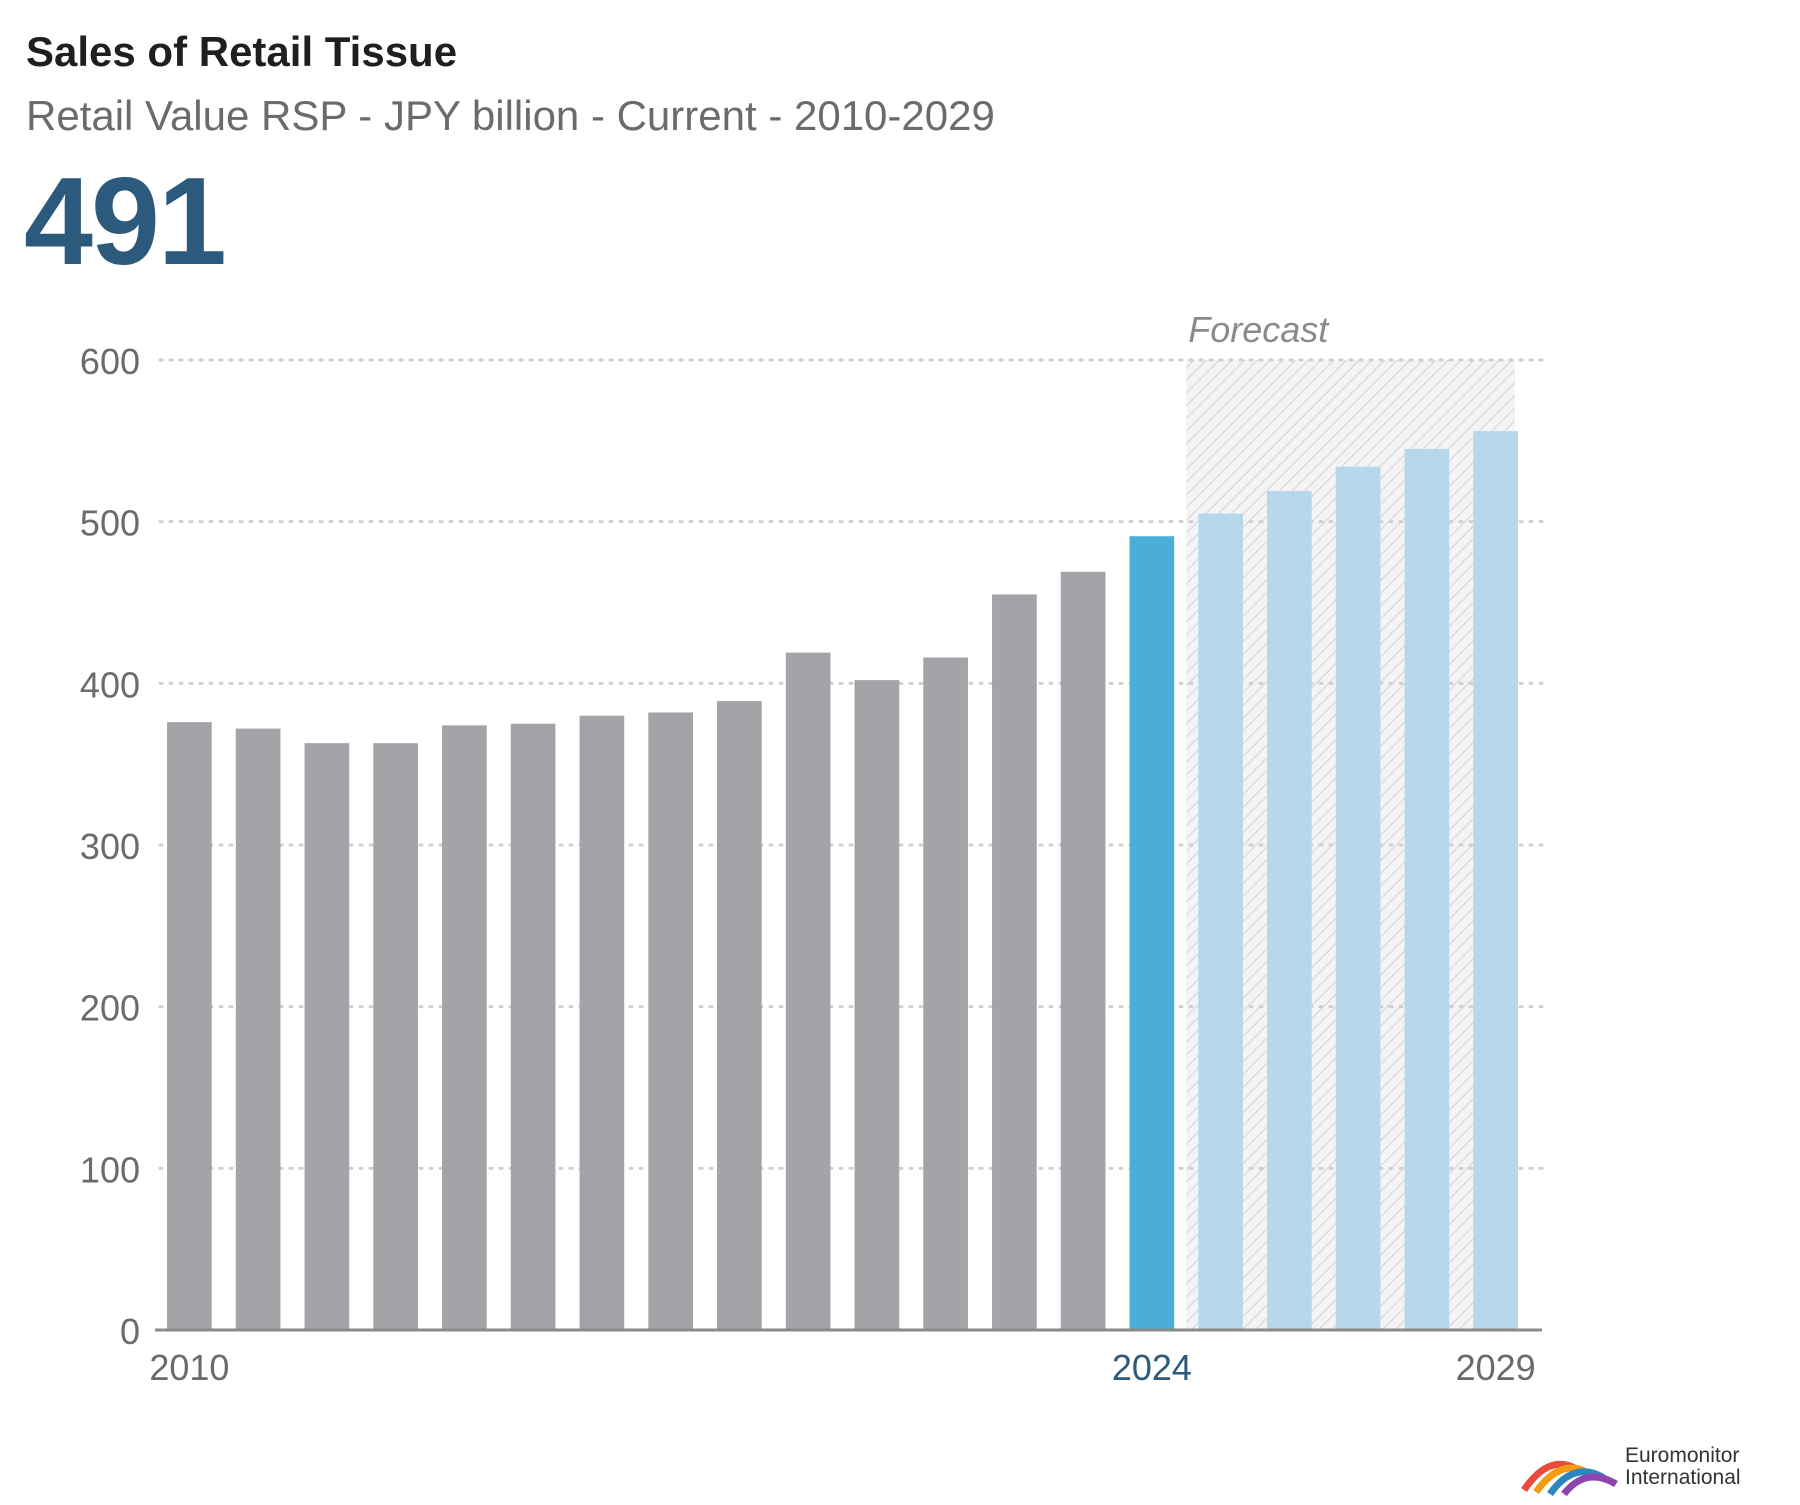 Image resolution: width=1800 pixels, height=1505 pixels. I want to click on logo-wordmark: Euromonitor International, so click(1683, 1467).